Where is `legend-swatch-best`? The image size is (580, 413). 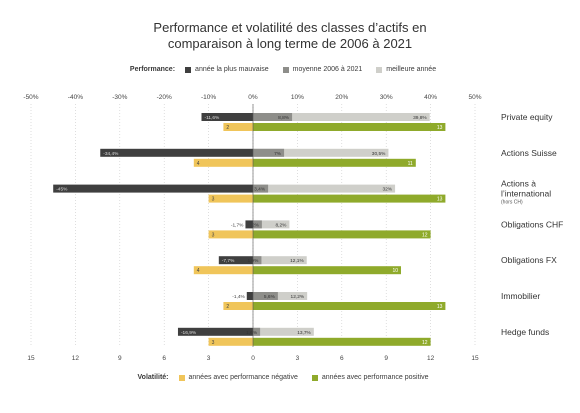
legend-swatch-best is located at coordinates (379, 69).